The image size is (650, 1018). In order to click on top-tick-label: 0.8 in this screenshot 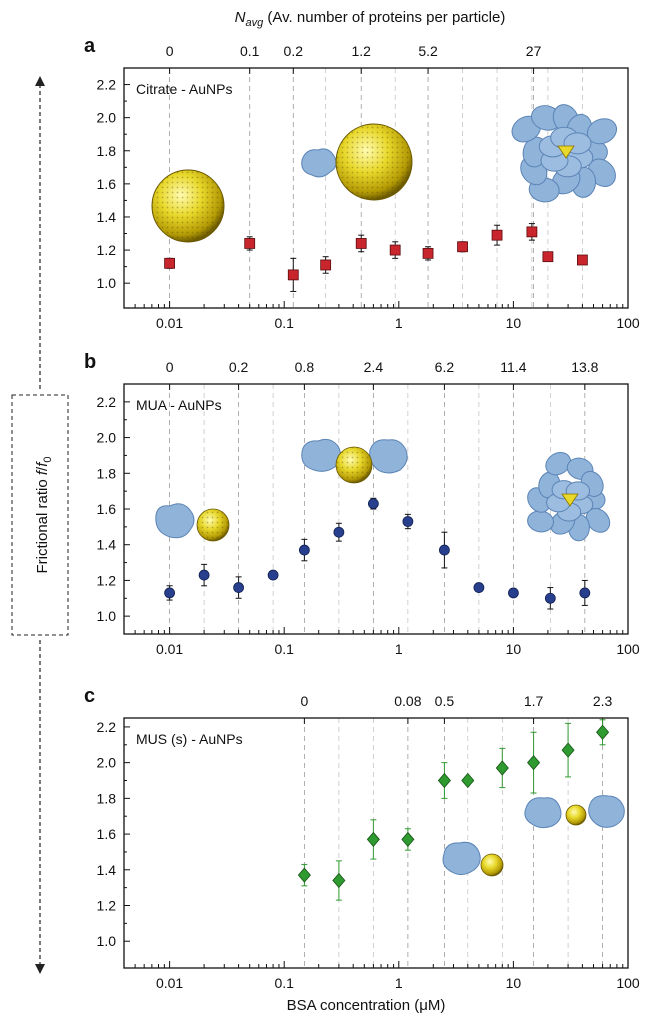, I will do `click(305, 367)`.